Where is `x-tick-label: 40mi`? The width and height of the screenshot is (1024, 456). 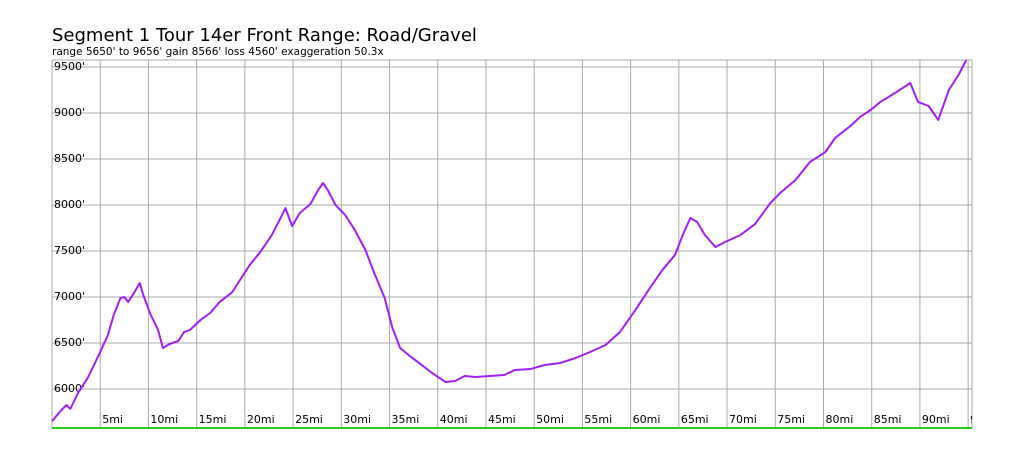
x-tick-label: 40mi is located at coordinates (454, 419).